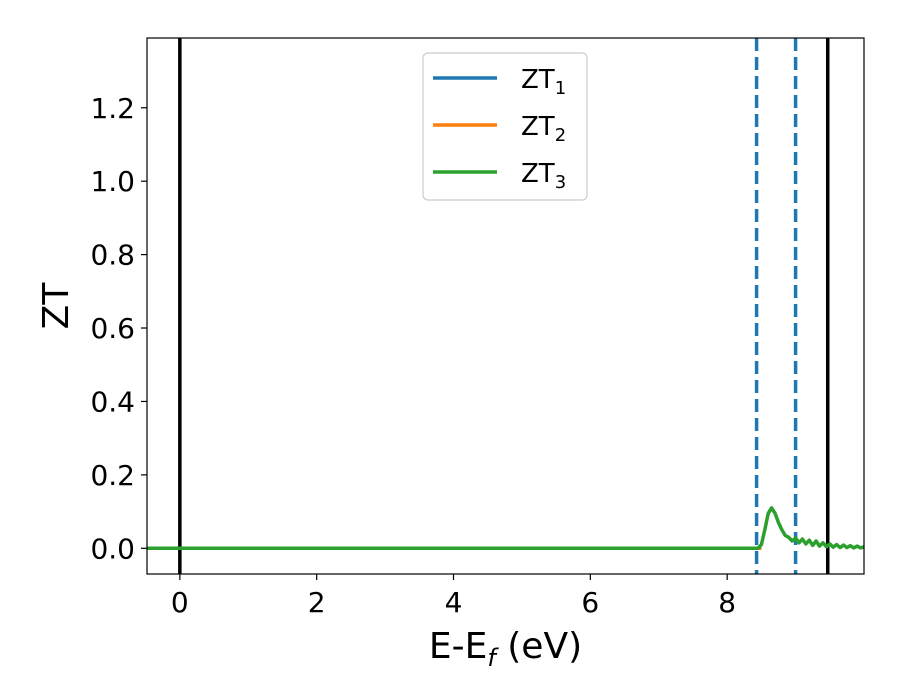 Image resolution: width=900 pixels, height=700 pixels. Describe the element at coordinates (539, 646) in the screenshot. I see `x-axis-label-unit: (eV)` at that location.